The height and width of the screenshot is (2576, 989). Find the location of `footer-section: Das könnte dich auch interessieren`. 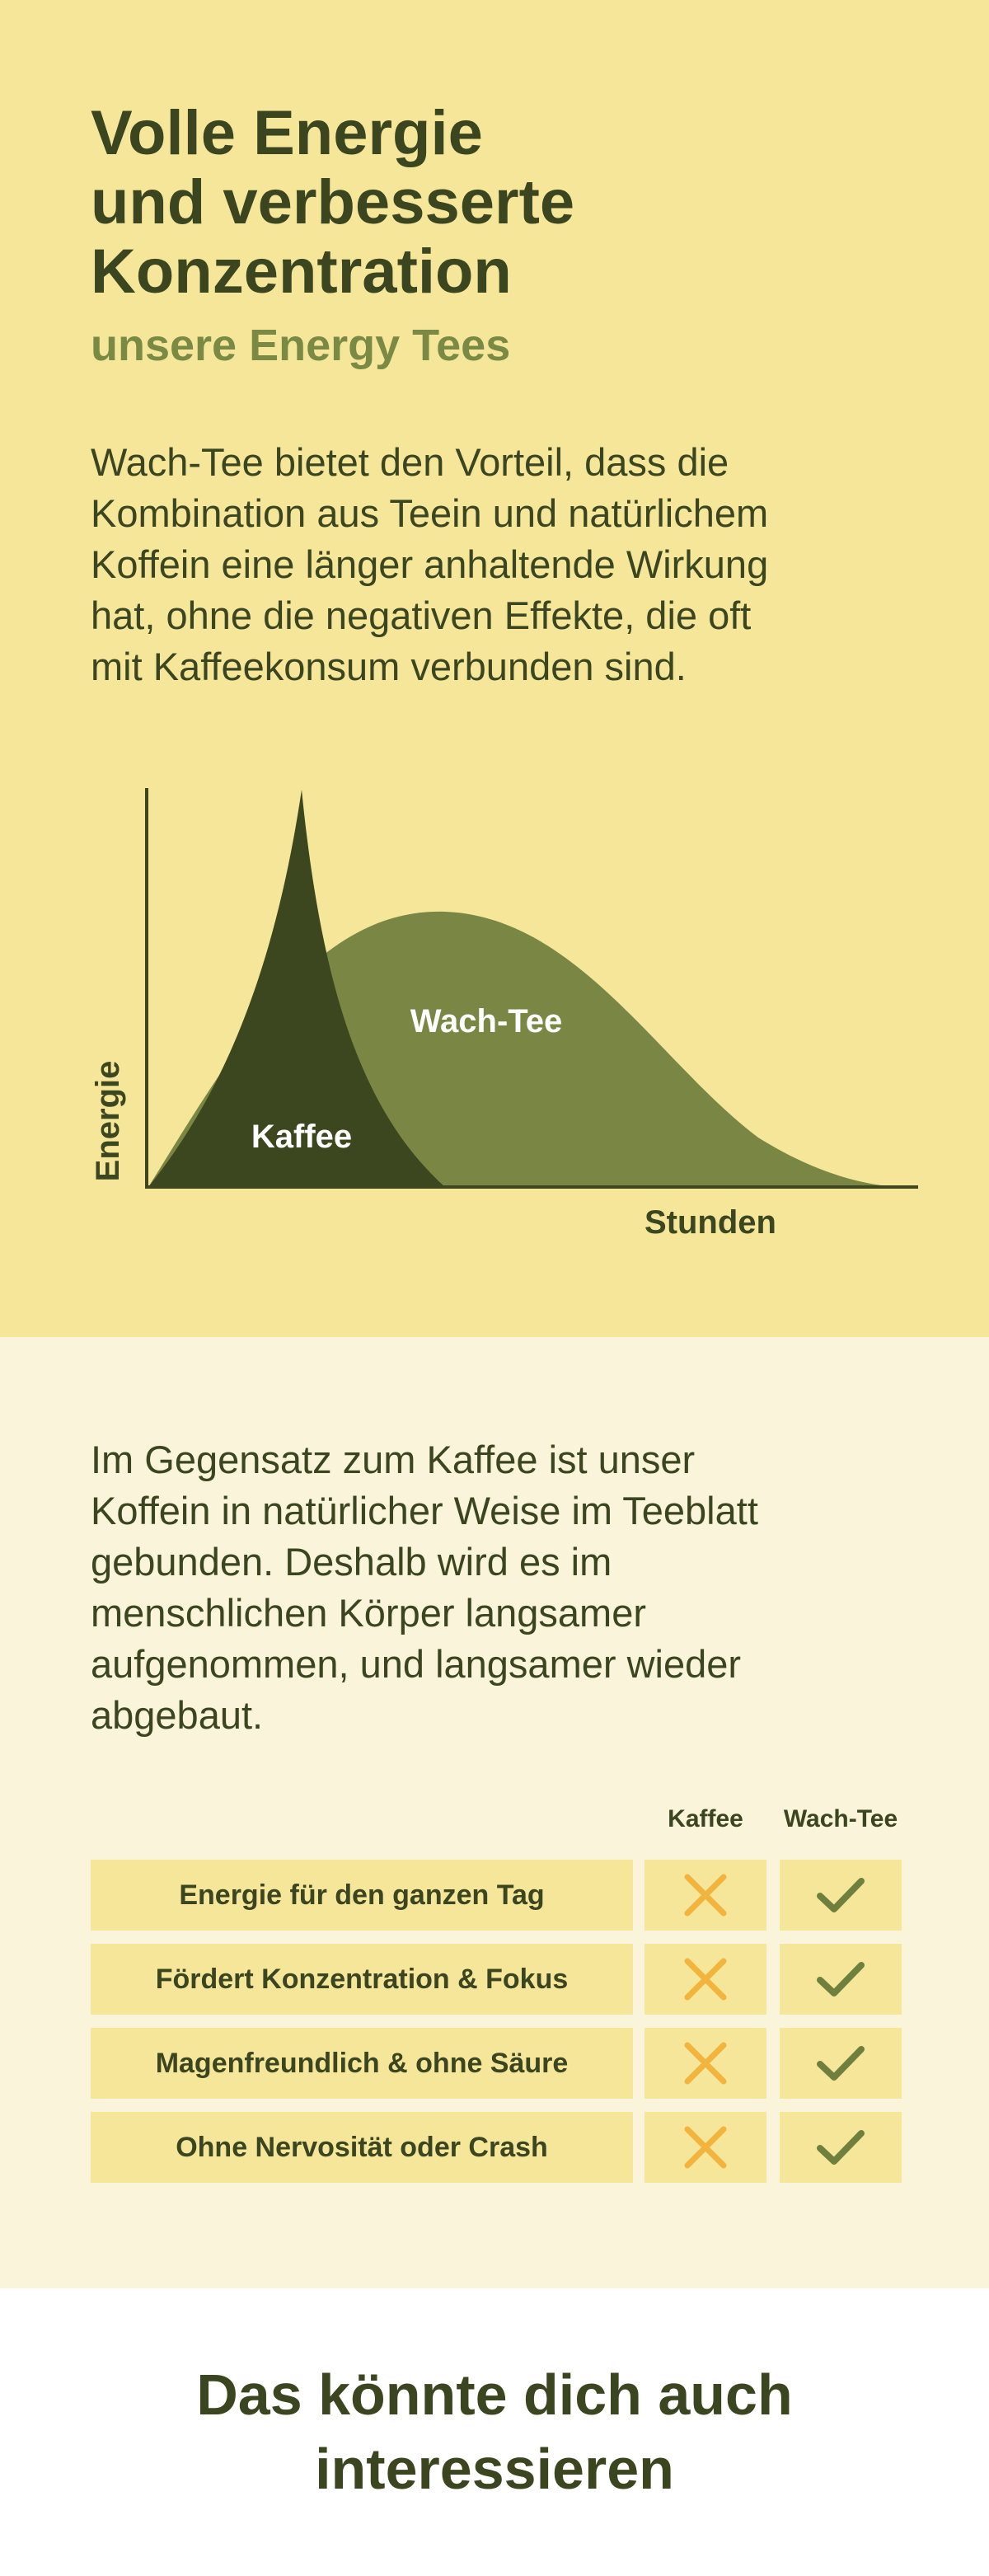

footer-section: Das könnte dich auch interessieren is located at coordinates (494, 2432).